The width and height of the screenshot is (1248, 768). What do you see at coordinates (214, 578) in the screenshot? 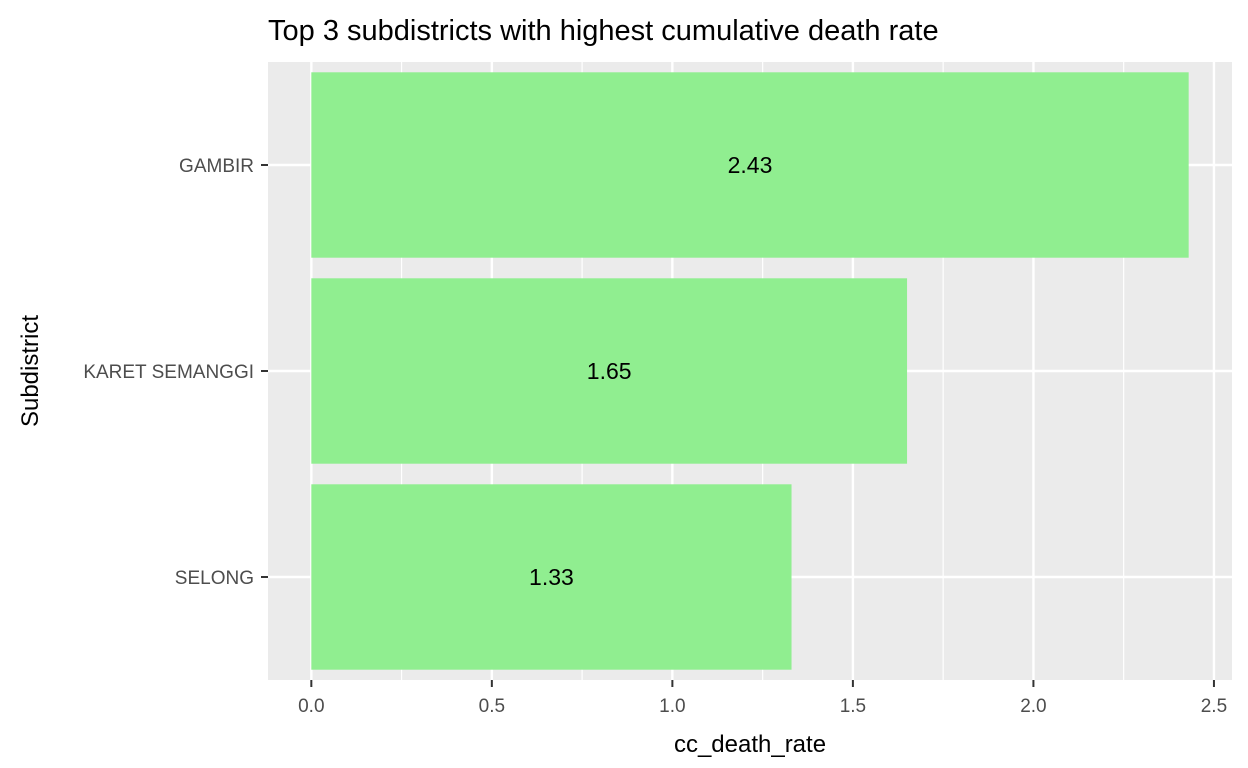
I see `y-tick-label: SELONG` at bounding box center [214, 578].